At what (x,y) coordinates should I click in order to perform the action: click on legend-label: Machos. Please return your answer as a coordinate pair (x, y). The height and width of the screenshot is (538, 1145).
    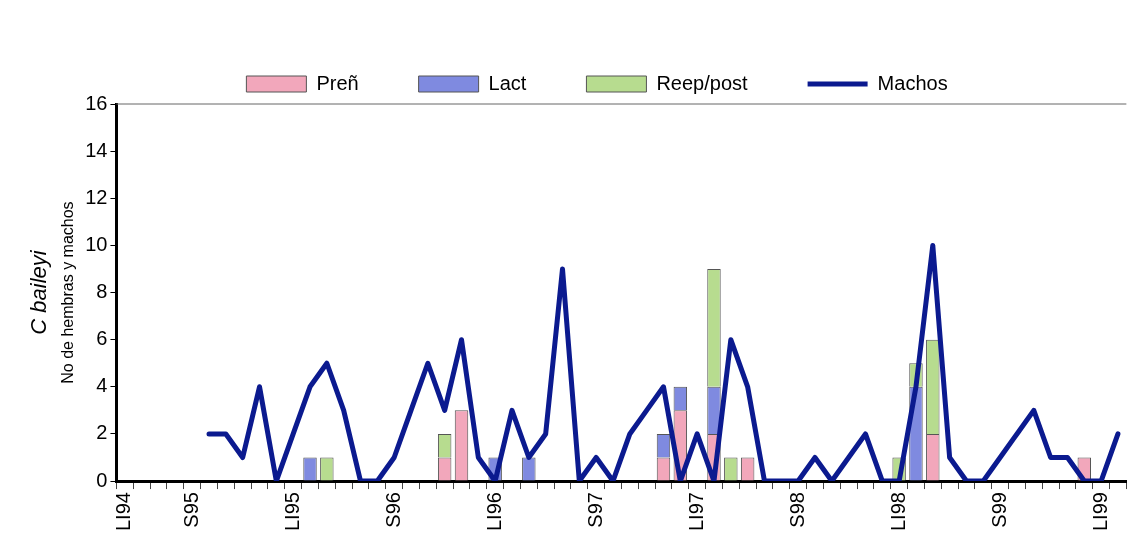
    Looking at the image, I should click on (912, 82).